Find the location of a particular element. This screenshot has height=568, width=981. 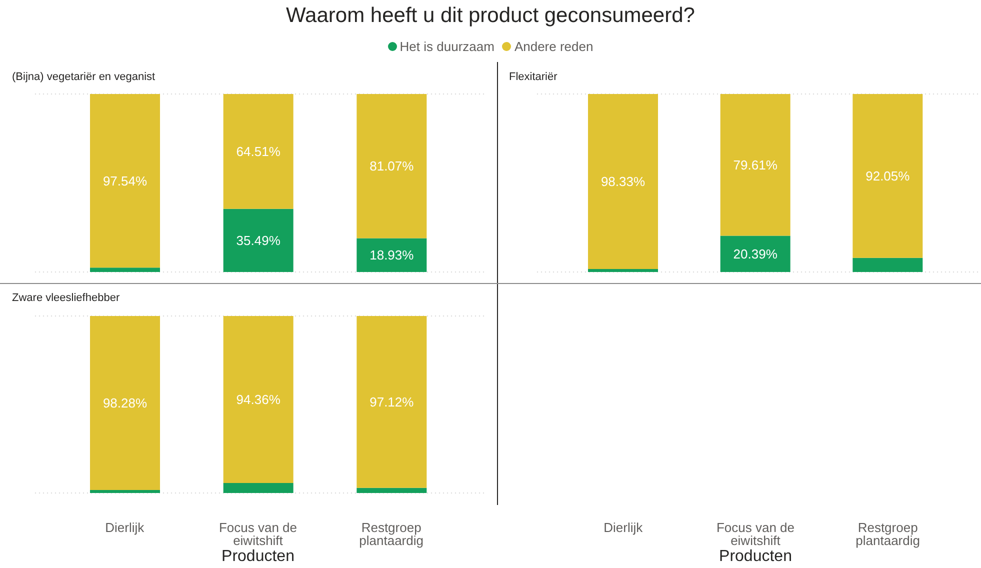

data-label: 94.36% is located at coordinates (258, 400).